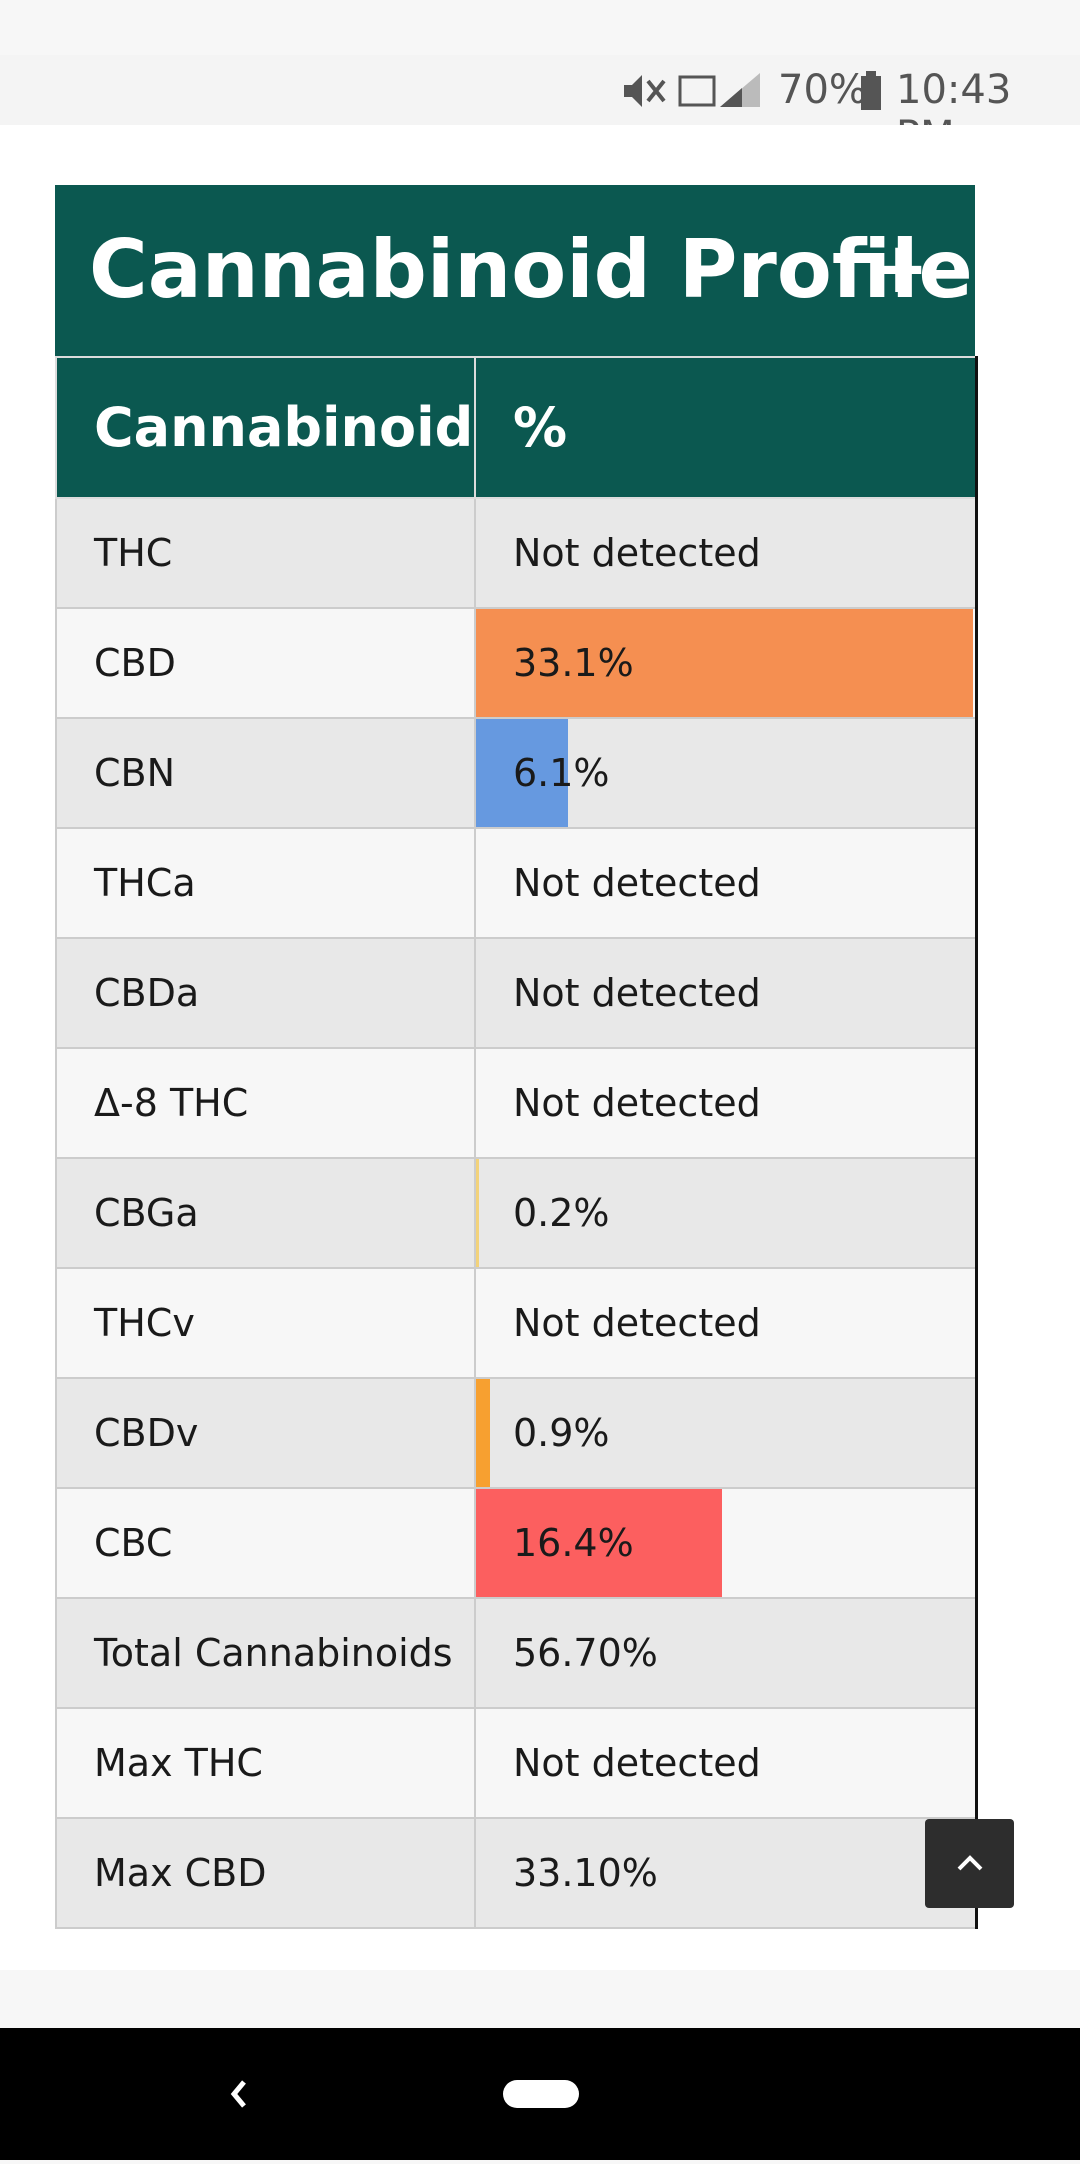 The width and height of the screenshot is (1080, 2164). I want to click on home-button, so click(541, 2094).